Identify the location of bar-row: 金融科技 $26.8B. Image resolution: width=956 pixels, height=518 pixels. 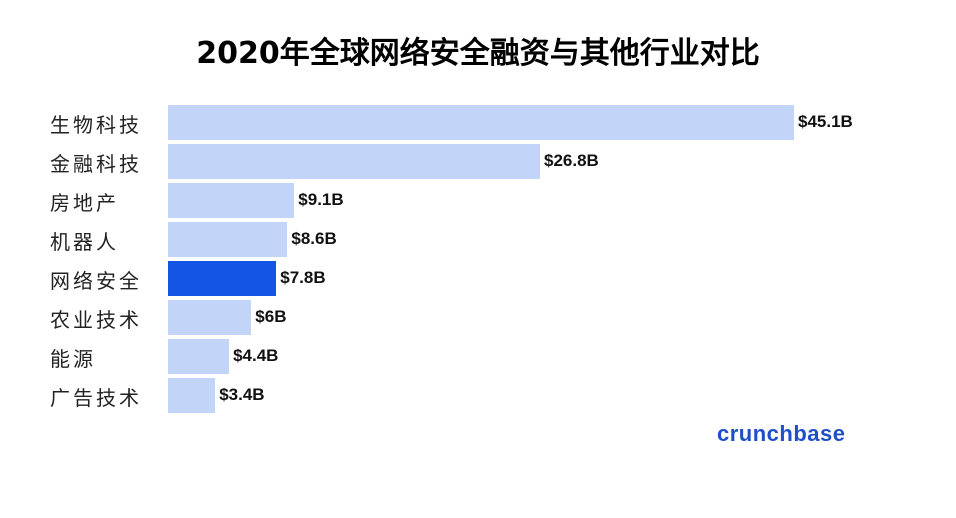
(478, 161).